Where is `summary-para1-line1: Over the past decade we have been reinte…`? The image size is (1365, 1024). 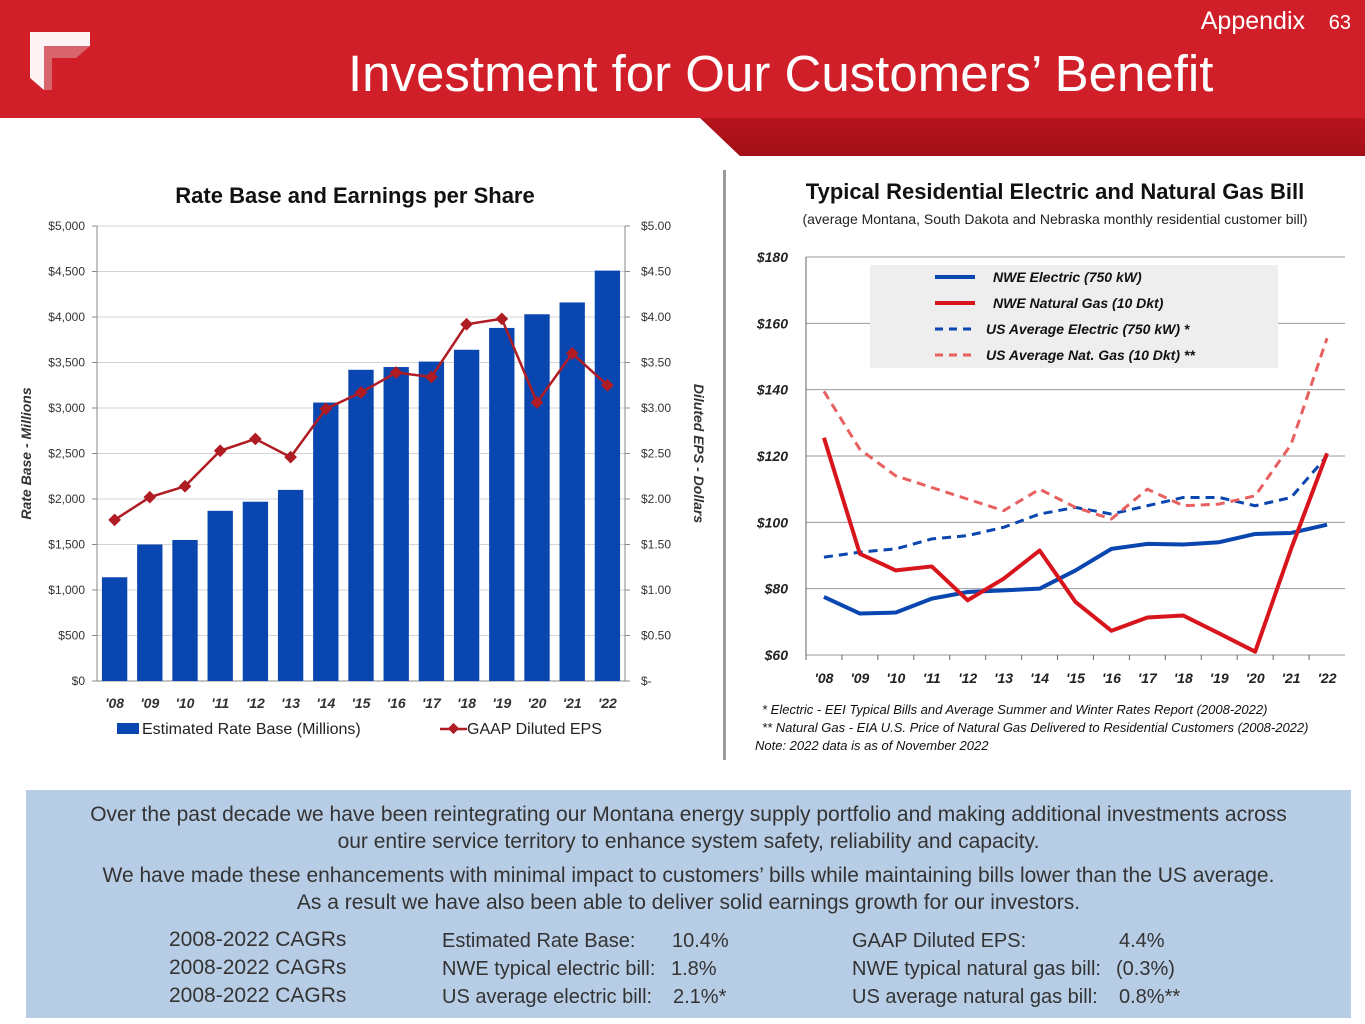
summary-para1-line1: Over the past decade we have been reinte… is located at coordinates (688, 814).